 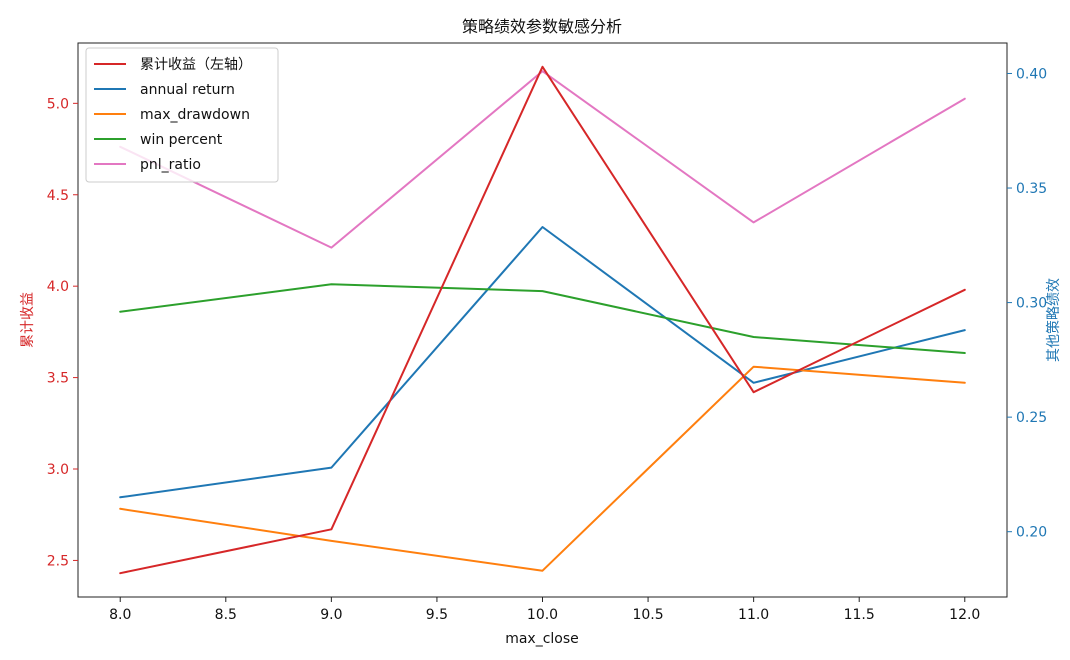 What do you see at coordinates (437, 615) in the screenshot?
I see `x-tick-label: 9.5` at bounding box center [437, 615].